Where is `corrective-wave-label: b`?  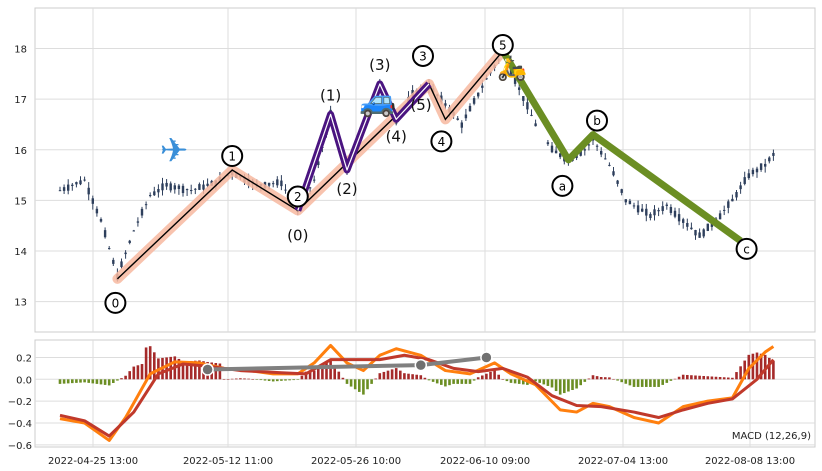 corrective-wave-label: b is located at coordinates (597, 120).